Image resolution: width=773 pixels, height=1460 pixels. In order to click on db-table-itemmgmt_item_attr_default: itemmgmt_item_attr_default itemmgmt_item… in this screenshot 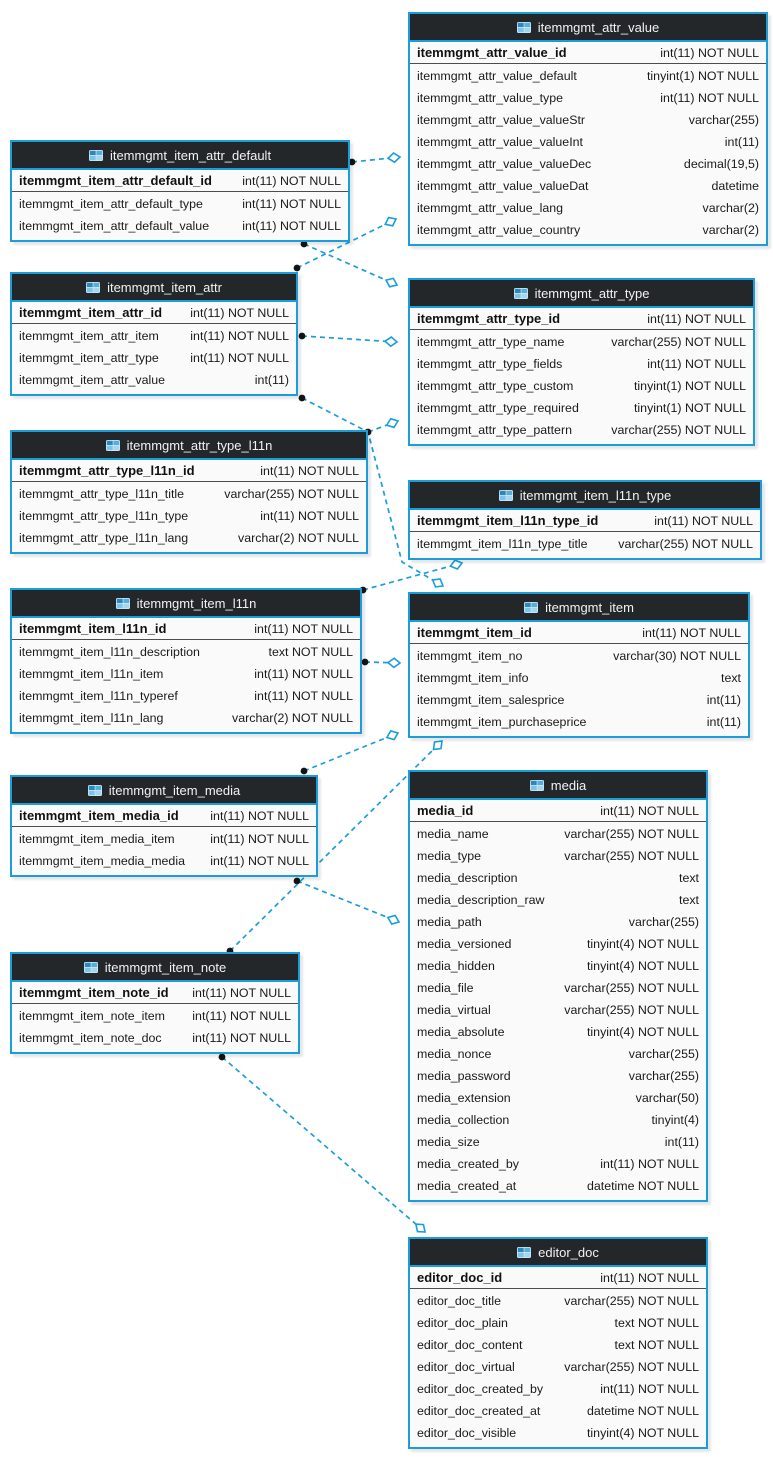, I will do `click(180, 191)`.